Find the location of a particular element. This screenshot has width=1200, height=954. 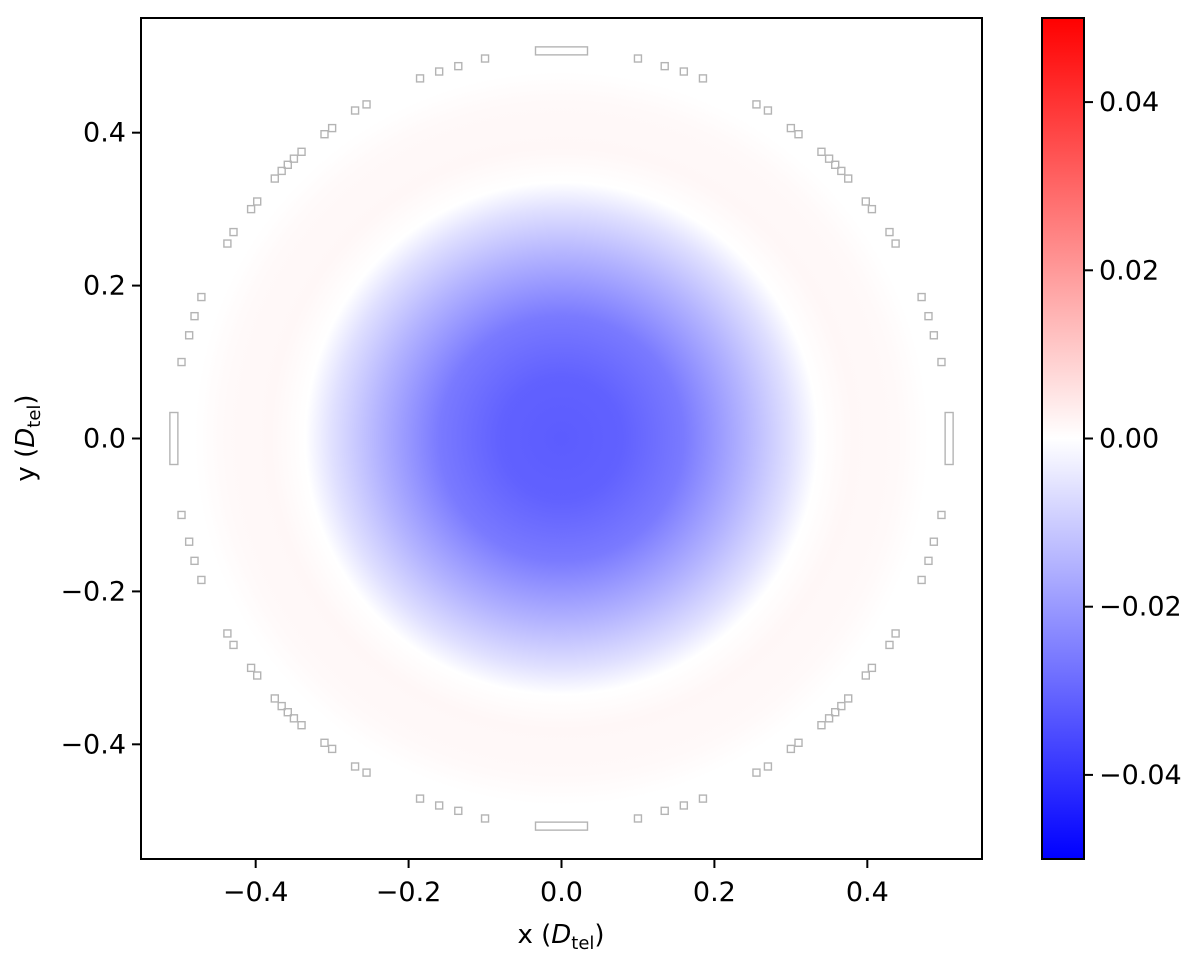

colorbar-tick-label: −0.02 is located at coordinates (1140, 607).